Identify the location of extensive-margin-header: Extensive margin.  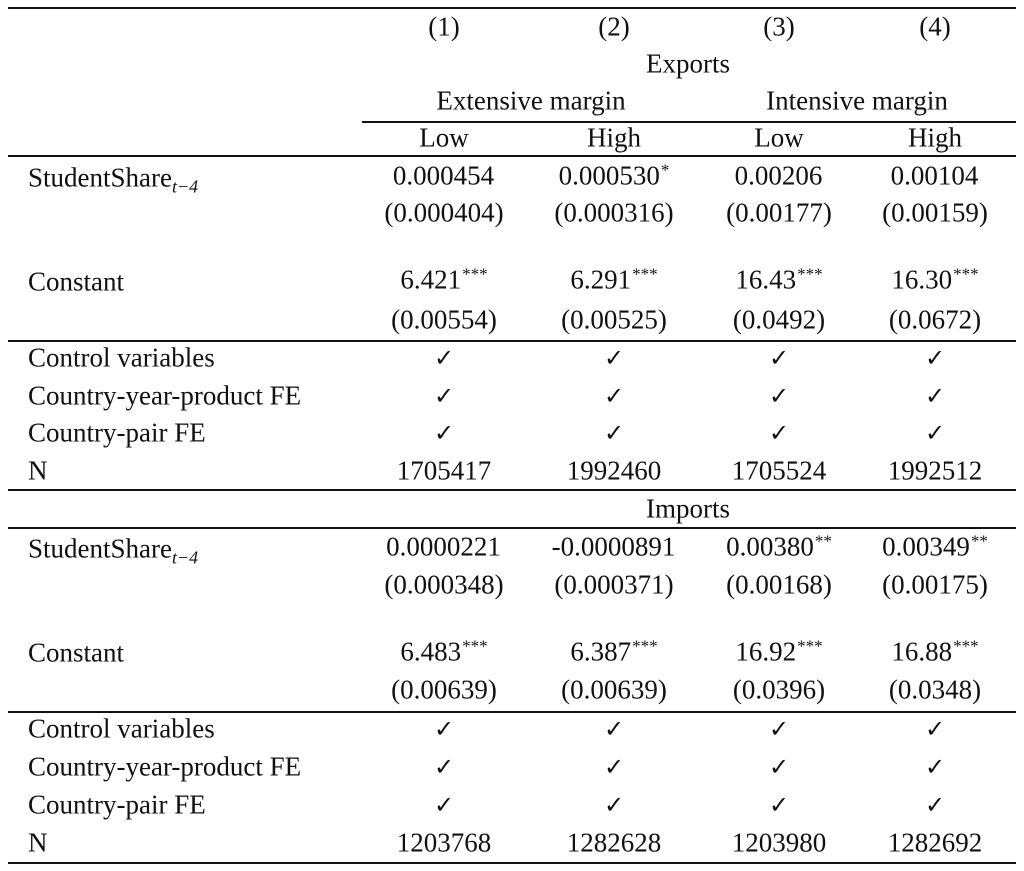
(531, 100).